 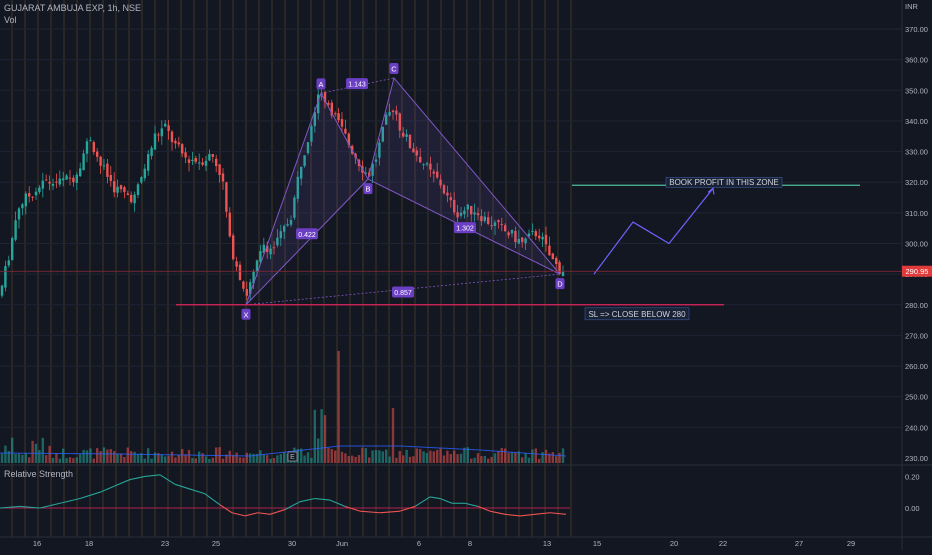 What do you see at coordinates (912, 6) in the screenshot?
I see `y-tick-label: INR` at bounding box center [912, 6].